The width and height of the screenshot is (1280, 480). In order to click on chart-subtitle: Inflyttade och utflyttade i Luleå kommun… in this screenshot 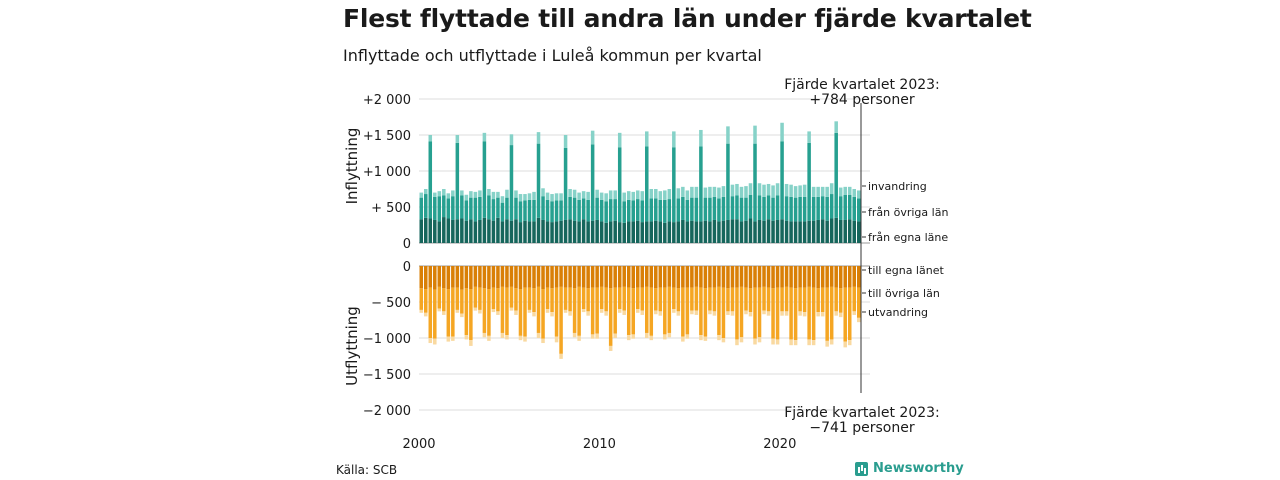, I will do `click(552, 55)`.